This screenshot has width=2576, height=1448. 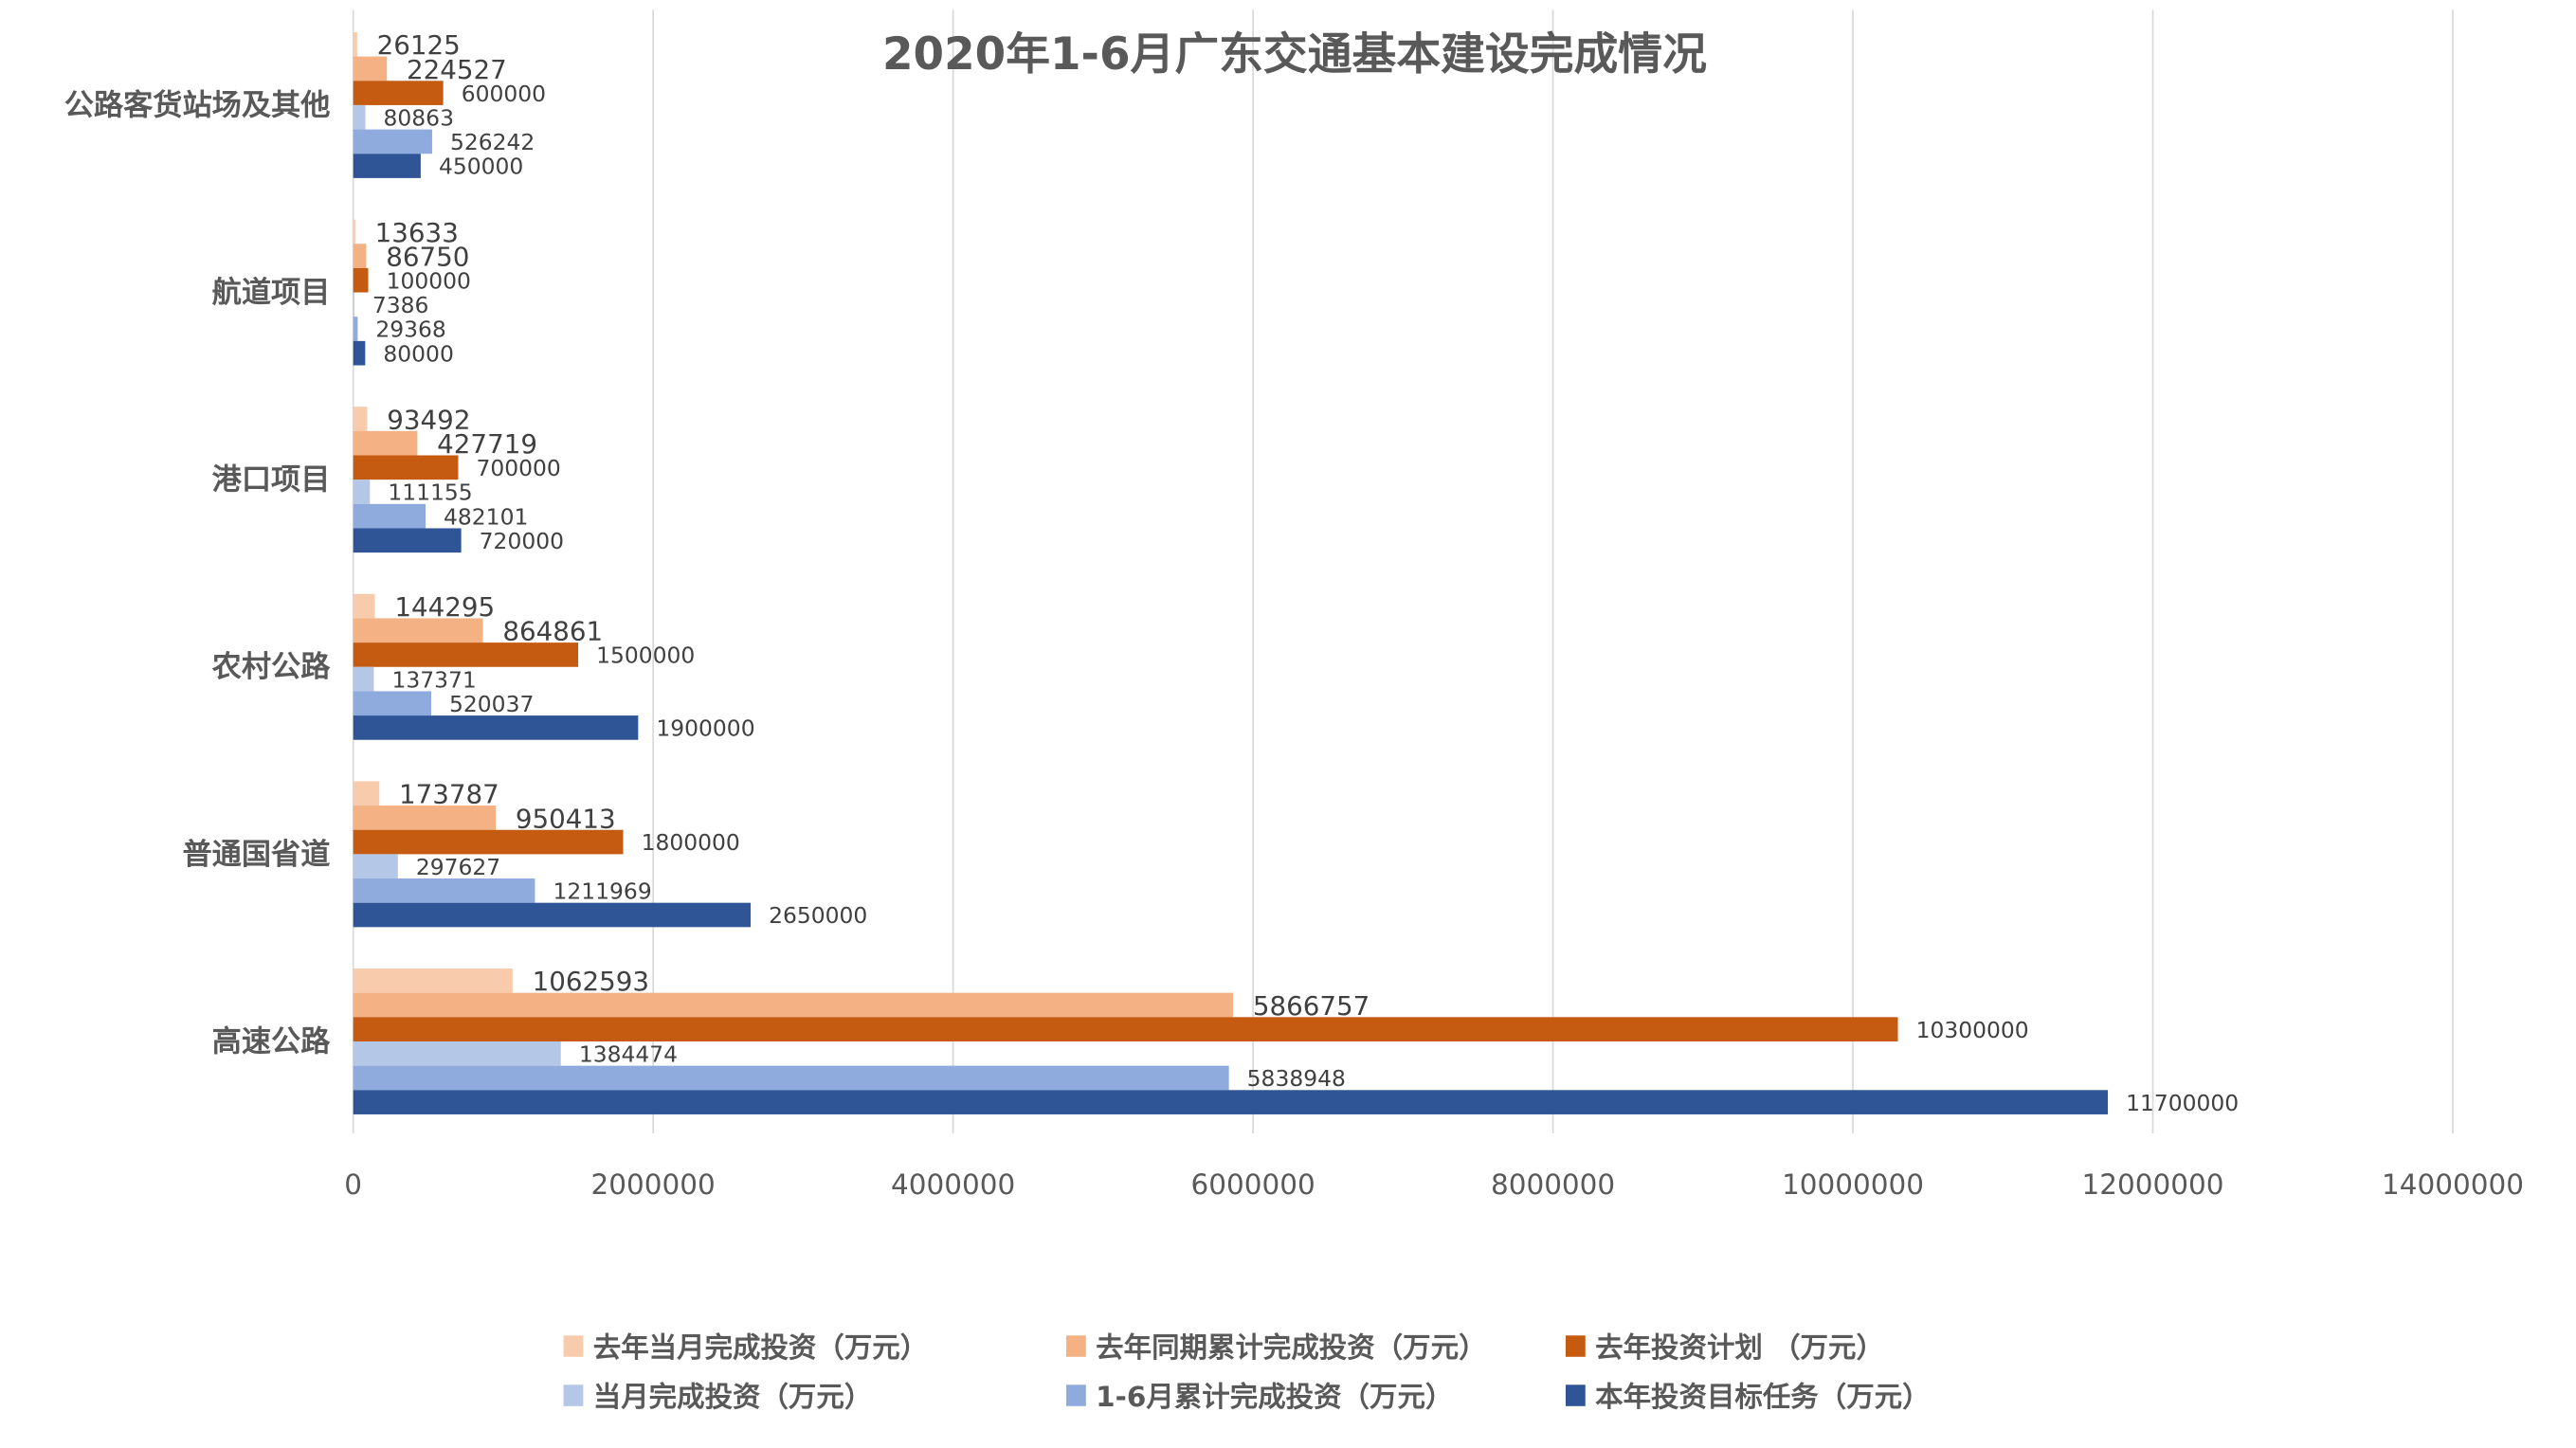 I want to click on x-tick-label: 0, so click(x=353, y=1184).